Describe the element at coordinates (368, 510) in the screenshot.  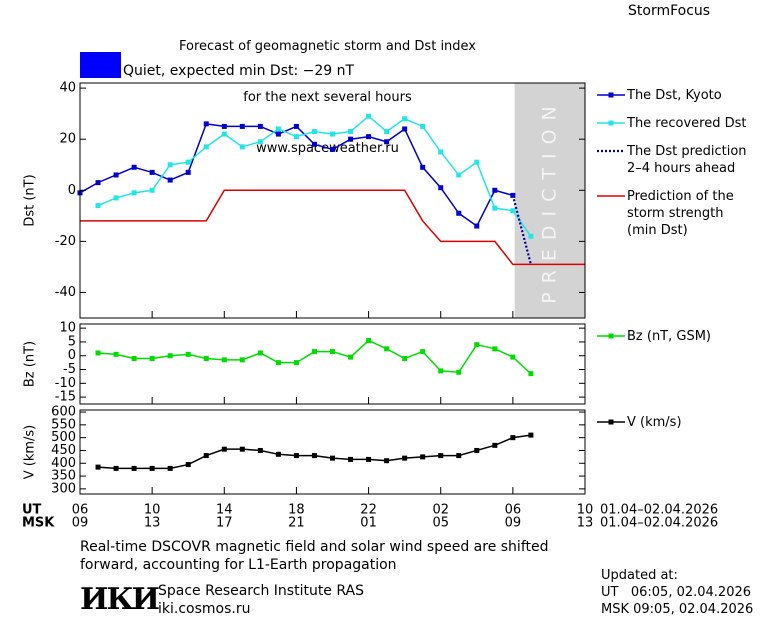
I see `x-tick-label: 22` at that location.